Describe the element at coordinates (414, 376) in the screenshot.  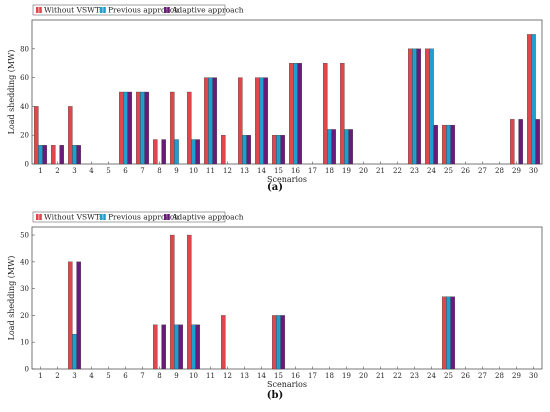
I see `x-tick-label: 23` at that location.